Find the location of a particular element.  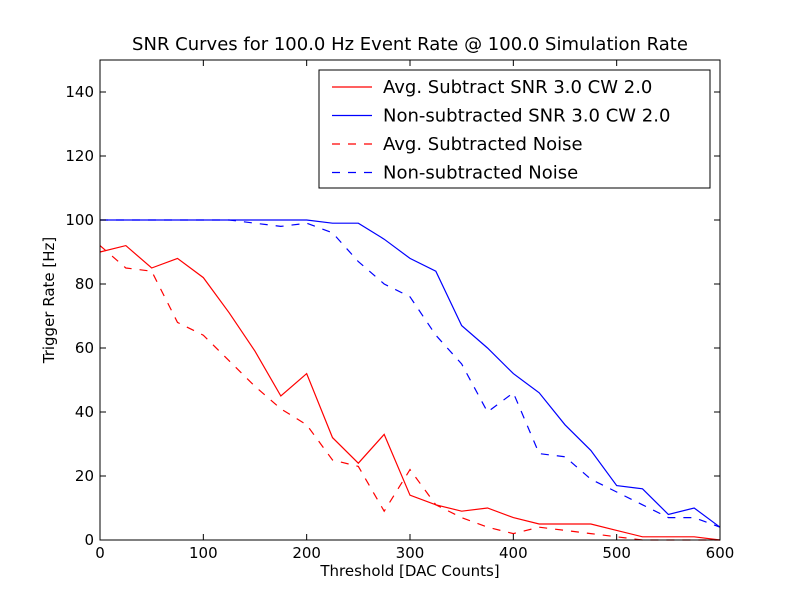

y-tick-label: 20 is located at coordinates (84, 476).